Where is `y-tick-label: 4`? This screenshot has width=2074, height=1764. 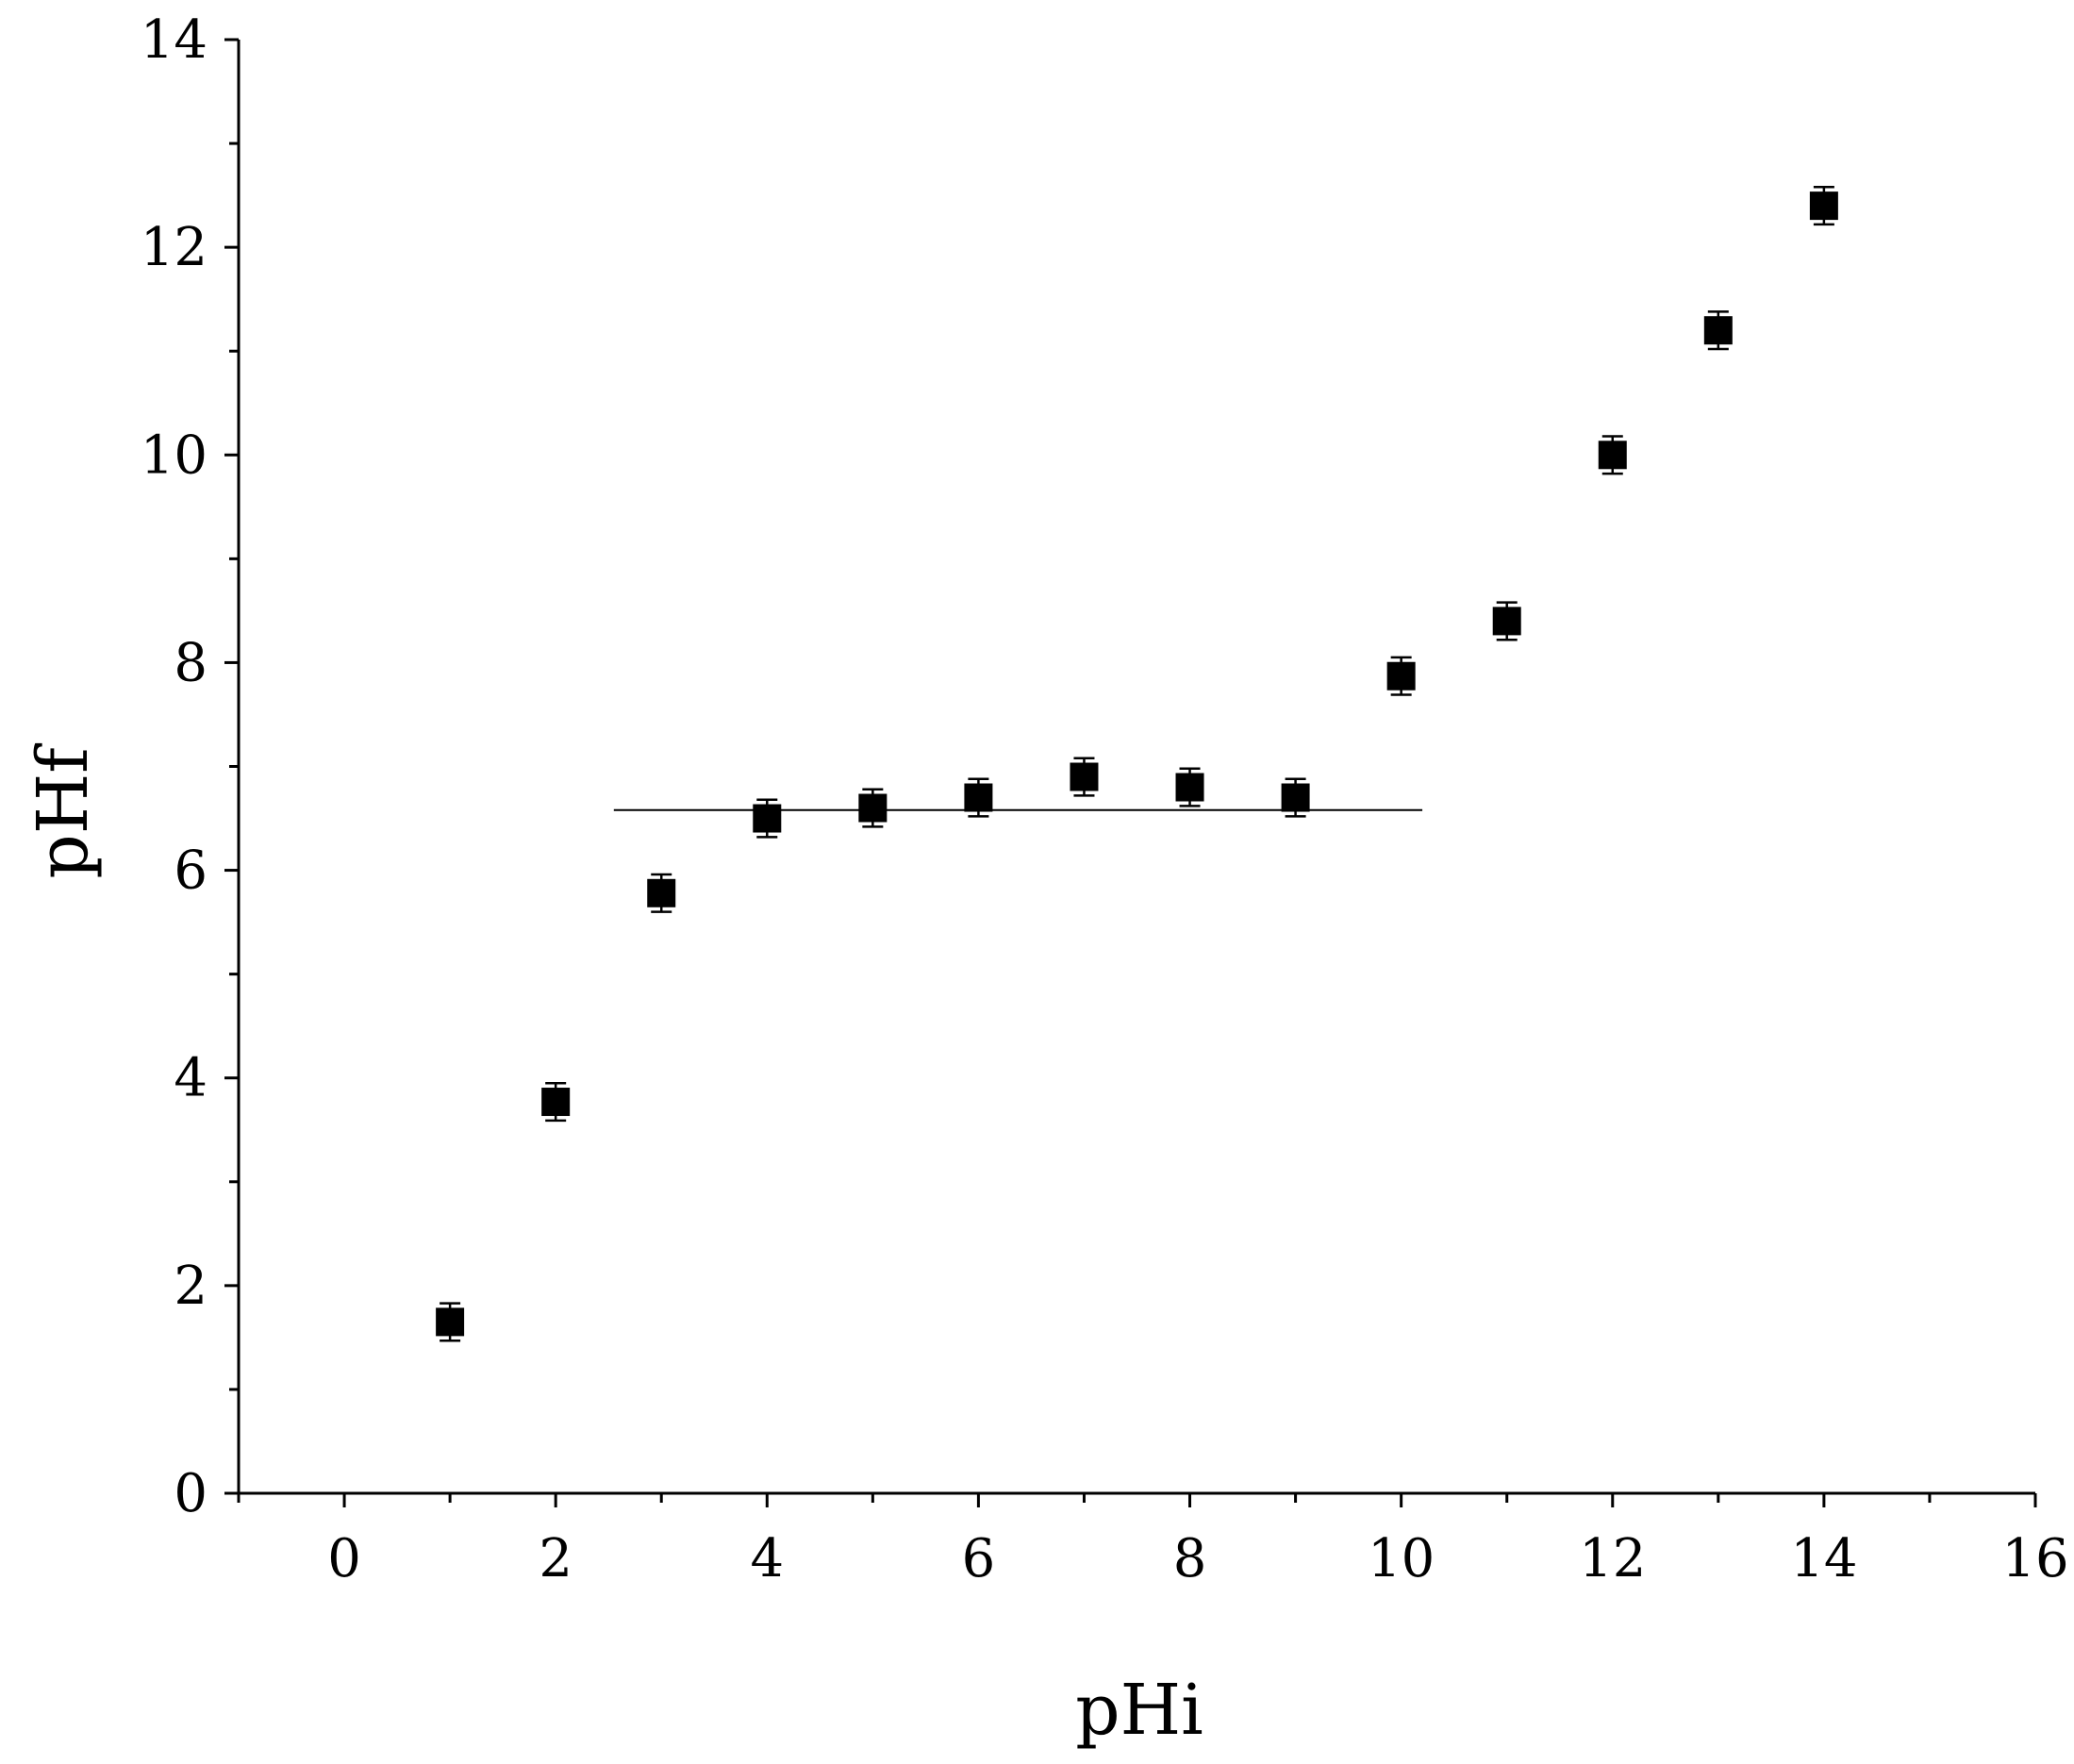 y-tick-label: 4 is located at coordinates (191, 1079).